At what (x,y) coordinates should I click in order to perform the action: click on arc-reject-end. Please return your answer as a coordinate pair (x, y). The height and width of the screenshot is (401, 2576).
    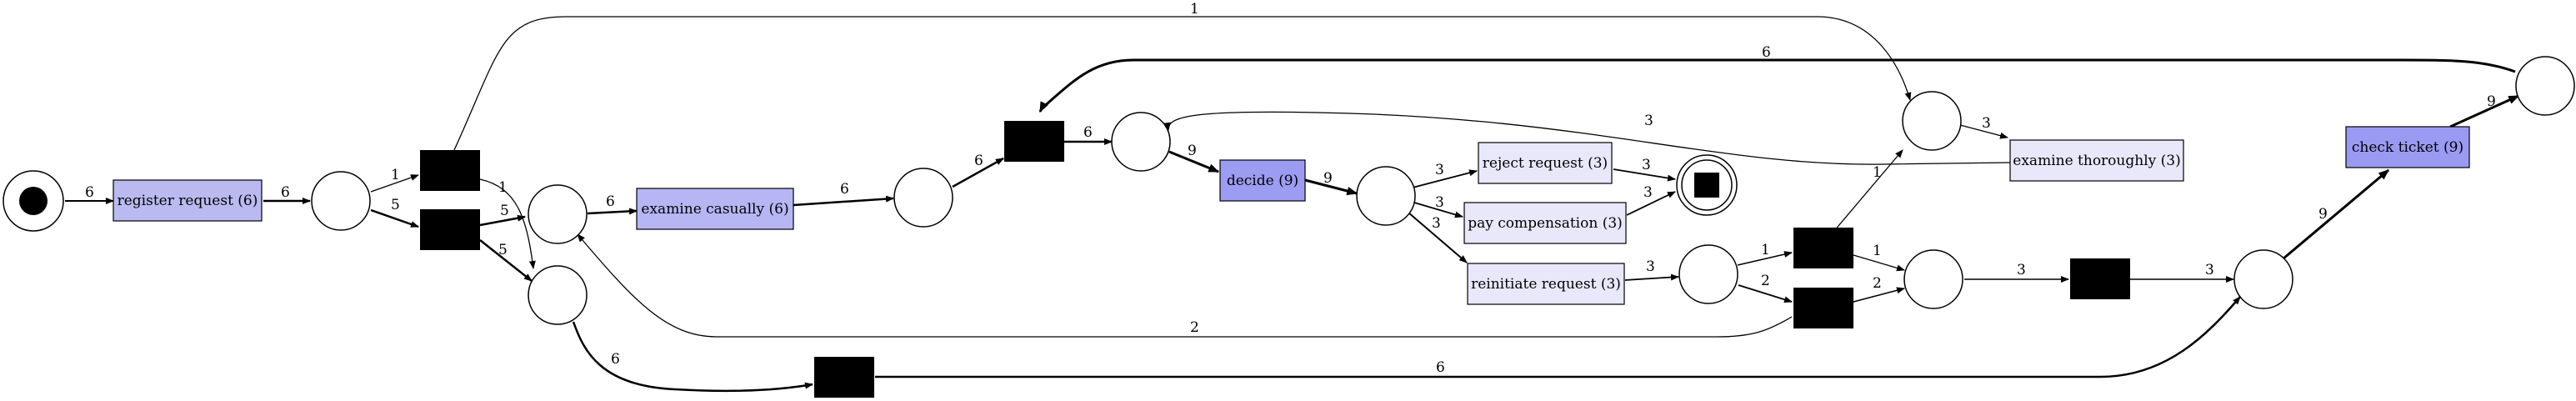
    Looking at the image, I should click on (1645, 175).